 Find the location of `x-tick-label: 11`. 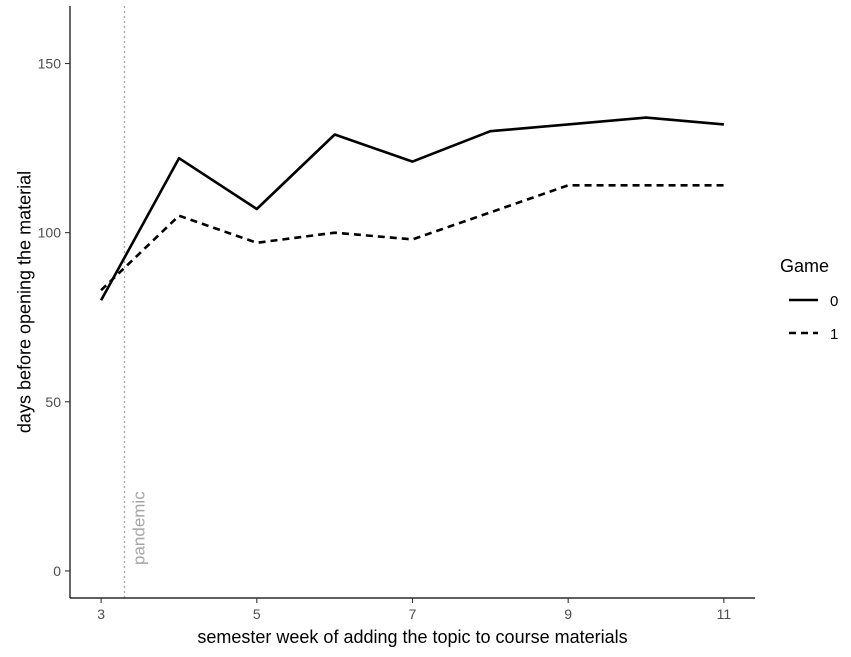

x-tick-label: 11 is located at coordinates (724, 614).